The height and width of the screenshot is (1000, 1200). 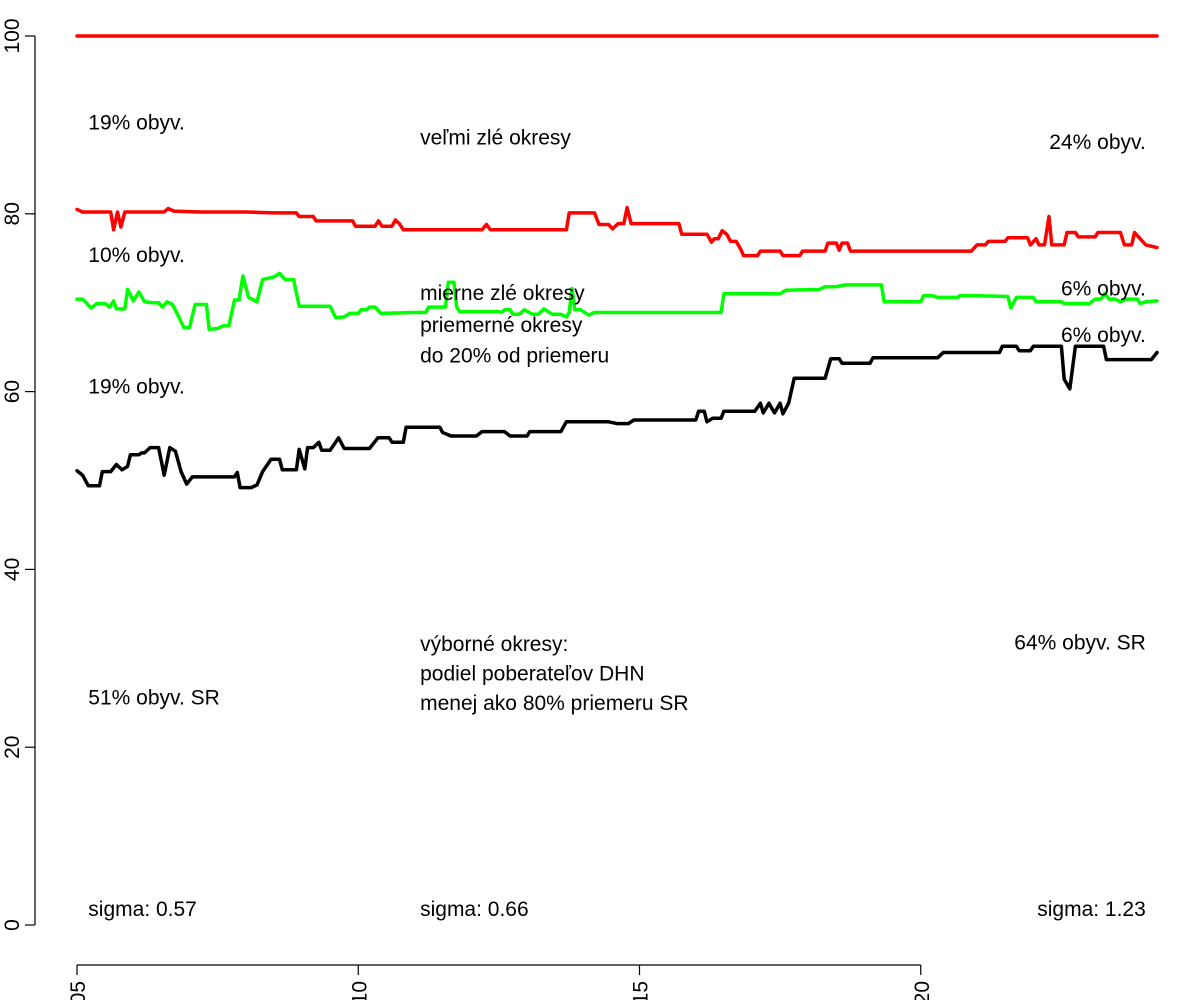 What do you see at coordinates (495, 138) in the screenshot?
I see `annotation-label: veľmi zlé okresy` at bounding box center [495, 138].